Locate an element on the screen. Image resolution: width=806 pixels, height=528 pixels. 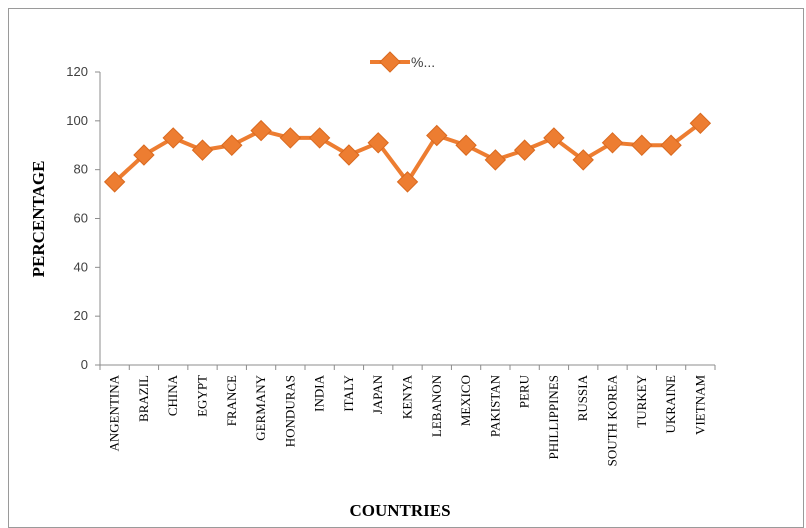
x-tick-label: PERU is located at coordinates (524, 391).